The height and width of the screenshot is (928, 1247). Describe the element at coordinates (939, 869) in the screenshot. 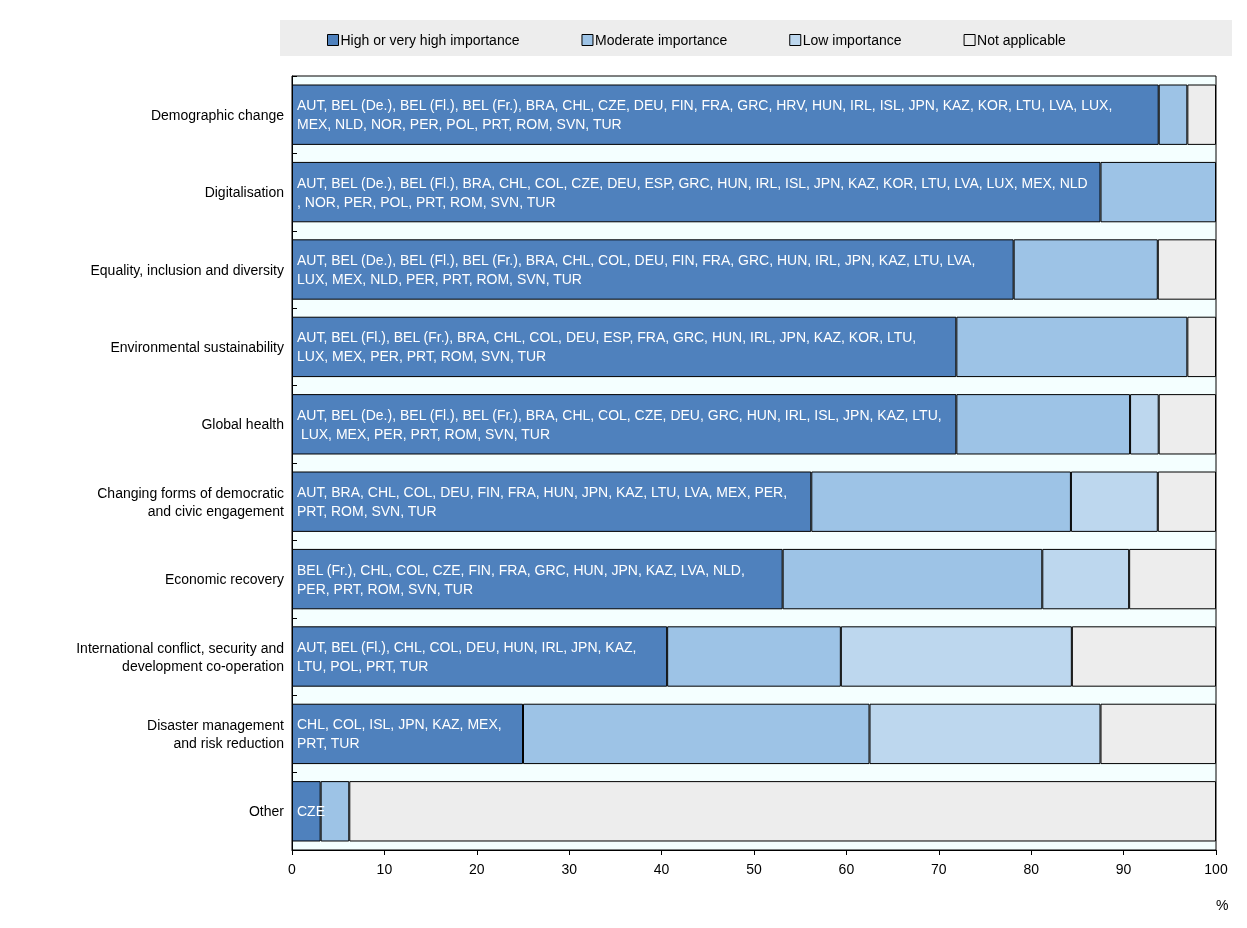

I see `x-tick-label: 70` at that location.